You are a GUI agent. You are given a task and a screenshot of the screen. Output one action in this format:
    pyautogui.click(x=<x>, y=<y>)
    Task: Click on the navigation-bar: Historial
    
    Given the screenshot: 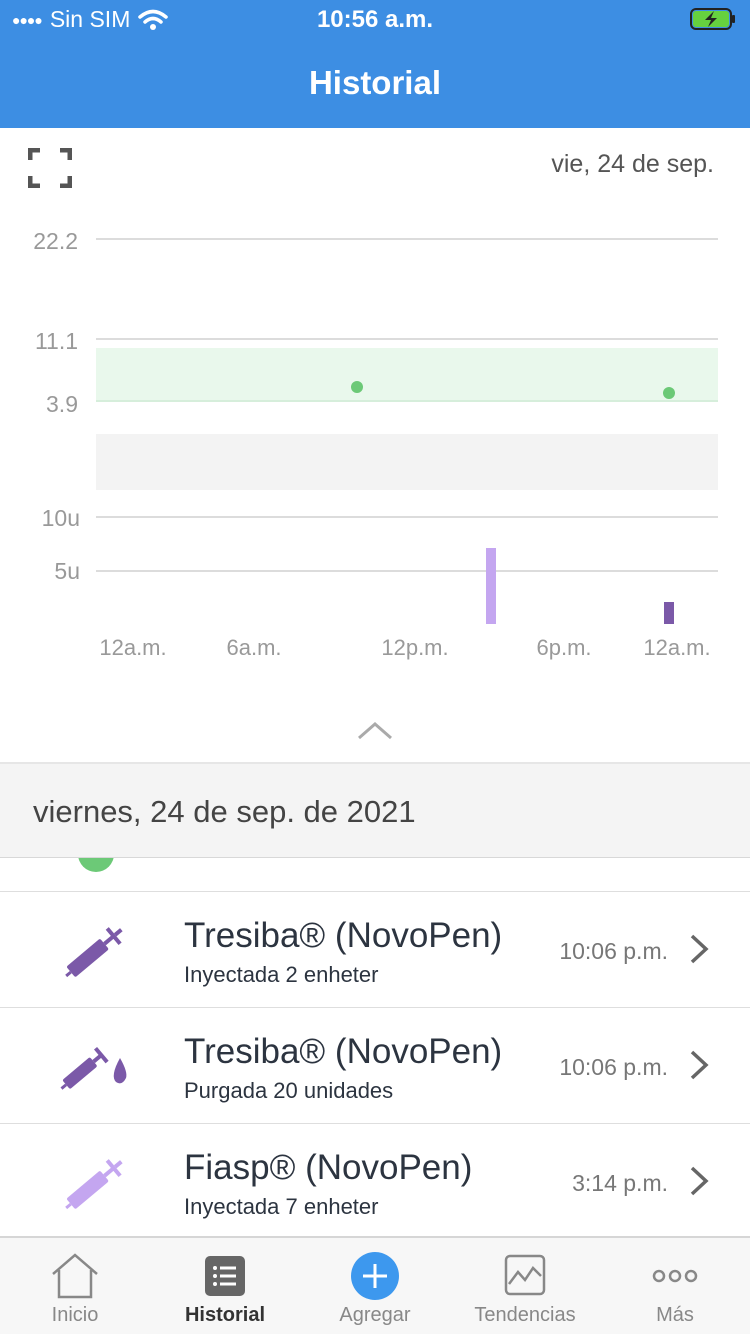 What is the action you would take?
    pyautogui.click(x=375, y=84)
    